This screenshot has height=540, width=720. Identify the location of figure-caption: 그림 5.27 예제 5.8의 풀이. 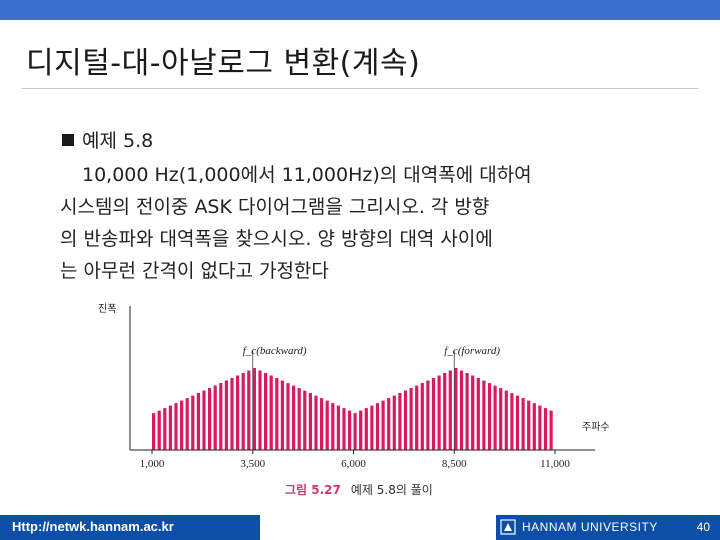
(359, 489).